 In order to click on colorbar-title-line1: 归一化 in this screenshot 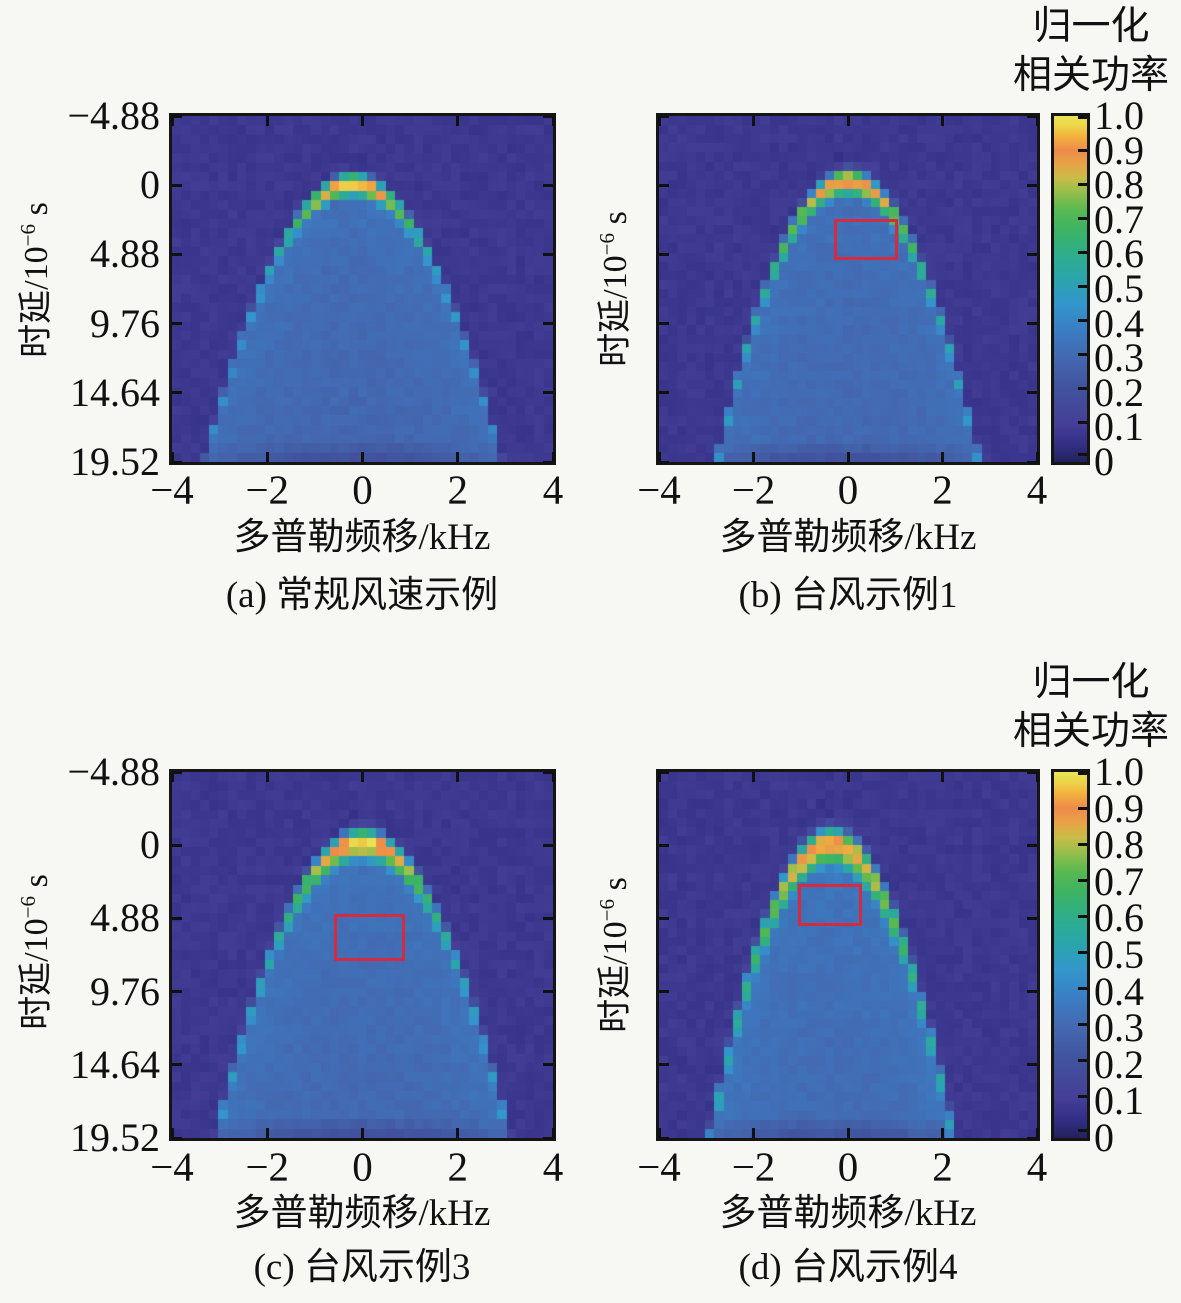, I will do `click(1091, 26)`.